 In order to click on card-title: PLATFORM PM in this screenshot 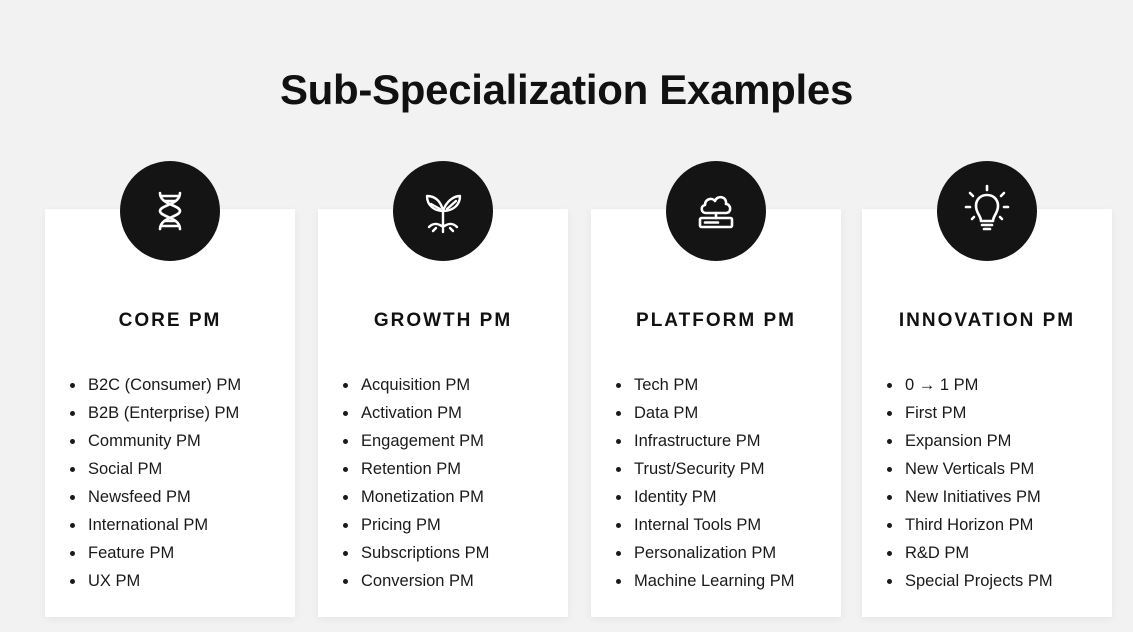, I will do `click(716, 320)`.